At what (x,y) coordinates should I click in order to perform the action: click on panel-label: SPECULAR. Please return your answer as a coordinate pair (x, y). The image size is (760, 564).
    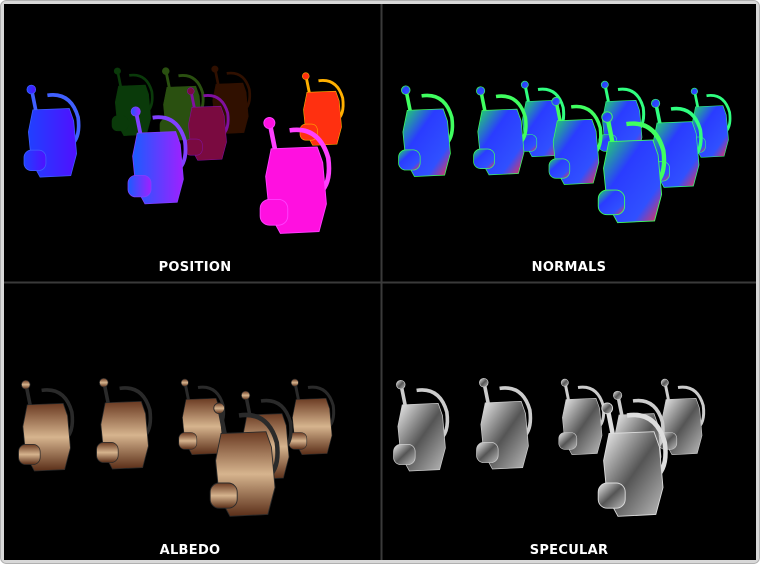
    Looking at the image, I should click on (569, 550).